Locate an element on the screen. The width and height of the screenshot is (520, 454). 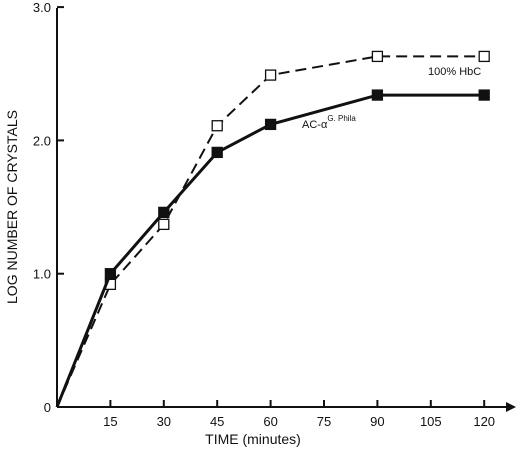
y-axis-title: LOG NUMBER OF CRYSTALS is located at coordinates (12, 207).